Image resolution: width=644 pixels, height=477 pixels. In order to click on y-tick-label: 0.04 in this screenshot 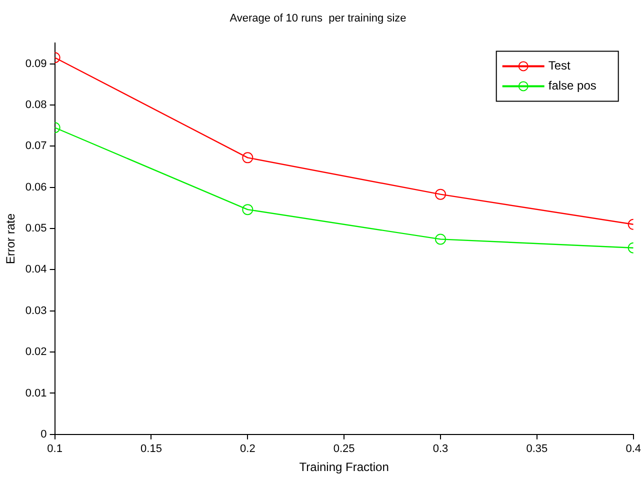, I will do `click(36, 270)`.